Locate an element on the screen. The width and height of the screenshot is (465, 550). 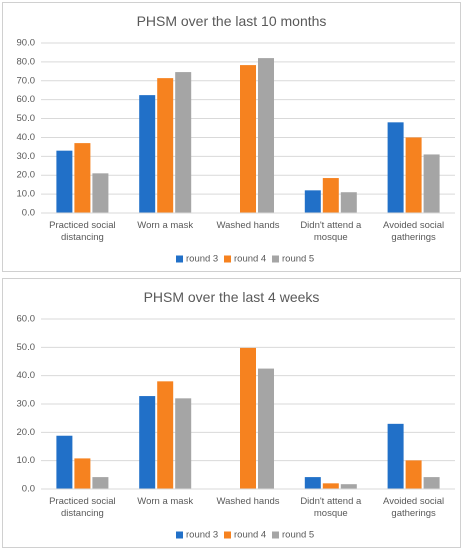
chart-title: PHSM over the last 4 weeks is located at coordinates (231, 297).